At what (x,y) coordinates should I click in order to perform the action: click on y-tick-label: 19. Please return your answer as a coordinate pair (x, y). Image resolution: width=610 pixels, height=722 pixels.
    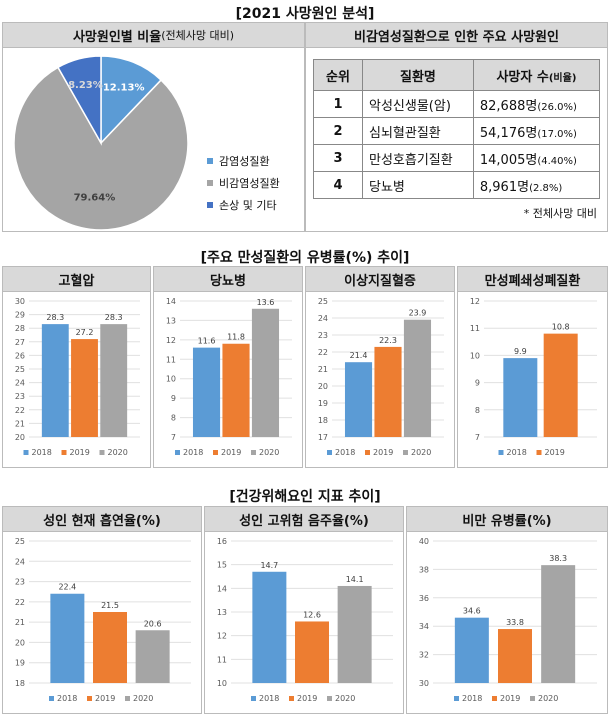
    Looking at the image, I should click on (323, 403).